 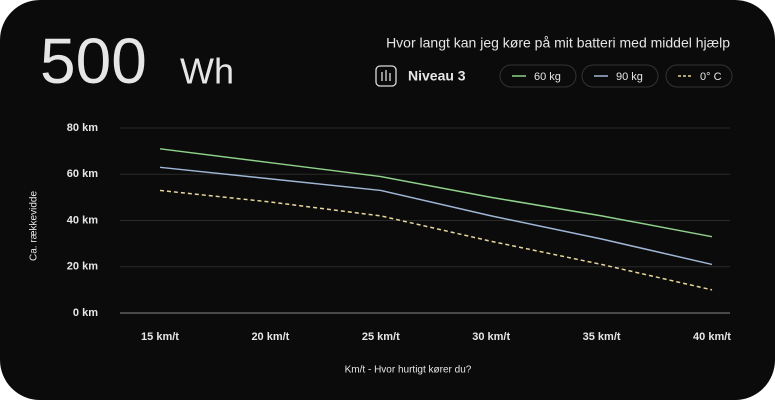 I want to click on legend-item: 0° C, so click(x=699, y=76).